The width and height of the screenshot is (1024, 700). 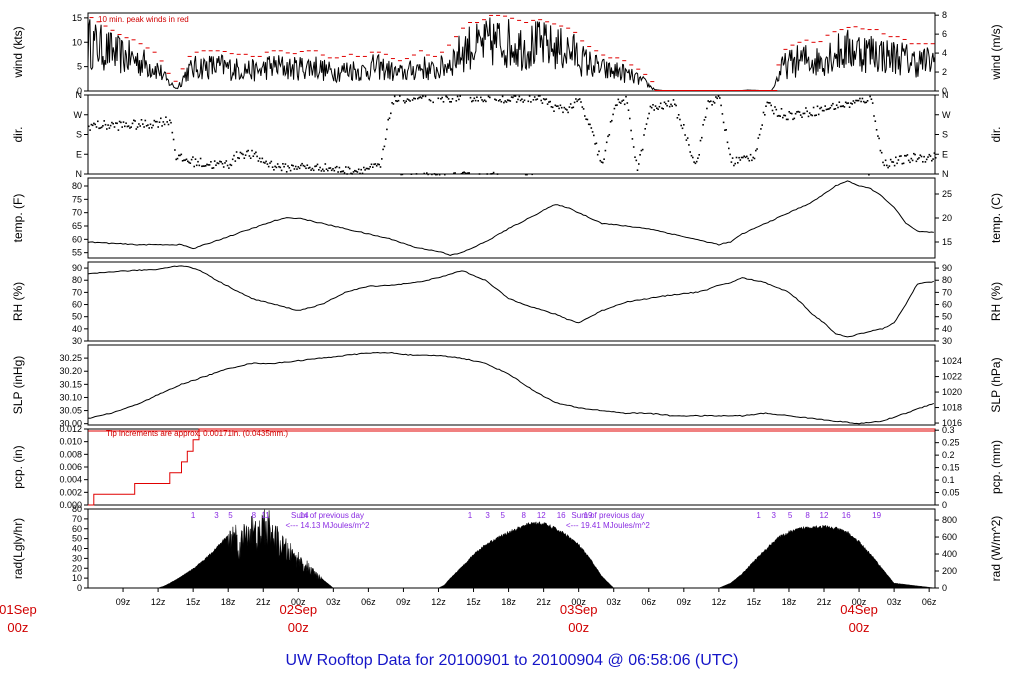 I want to click on date-sub-label: 00z, so click(x=17, y=627).